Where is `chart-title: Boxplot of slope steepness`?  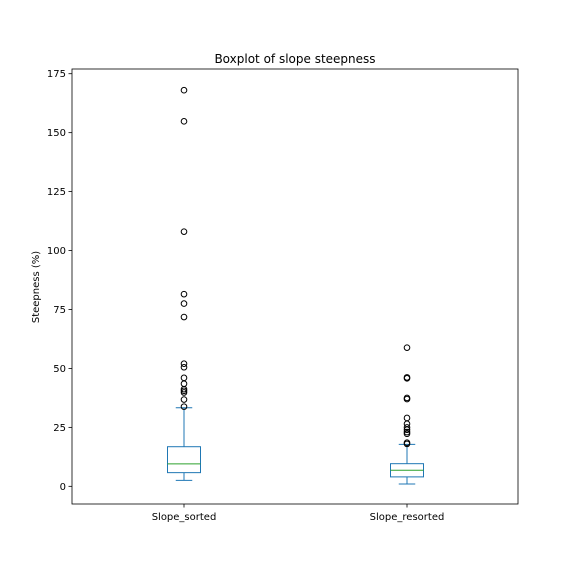
chart-title: Boxplot of slope steepness is located at coordinates (294, 59).